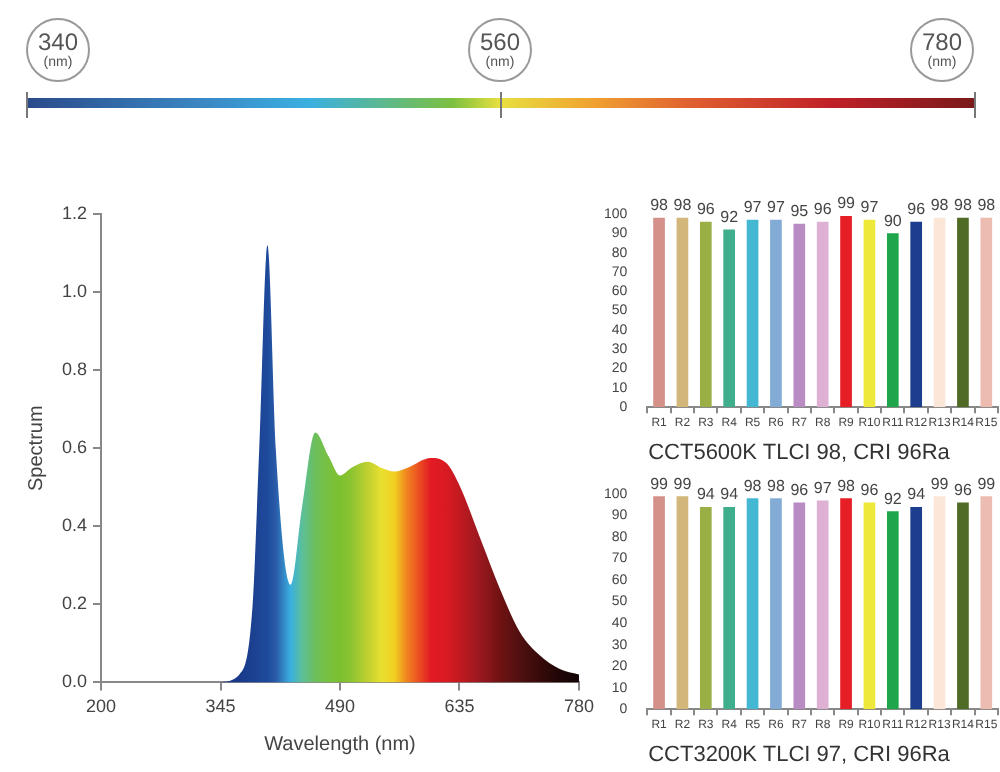 The width and height of the screenshot is (1000, 772). What do you see at coordinates (340, 706) in the screenshot?
I see `x-tick-label: 490` at bounding box center [340, 706].